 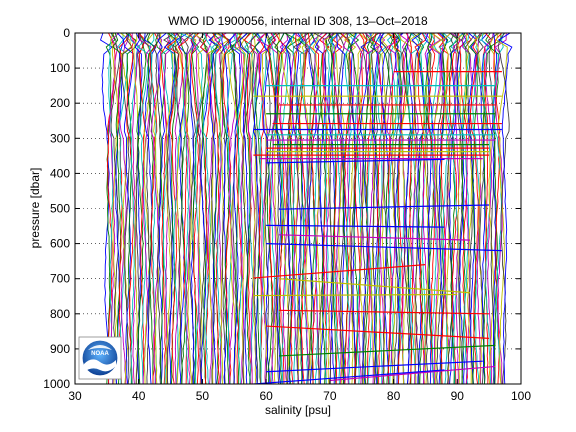 What do you see at coordinates (66, 33) in the screenshot?
I see `y-tick-label: 0` at bounding box center [66, 33].